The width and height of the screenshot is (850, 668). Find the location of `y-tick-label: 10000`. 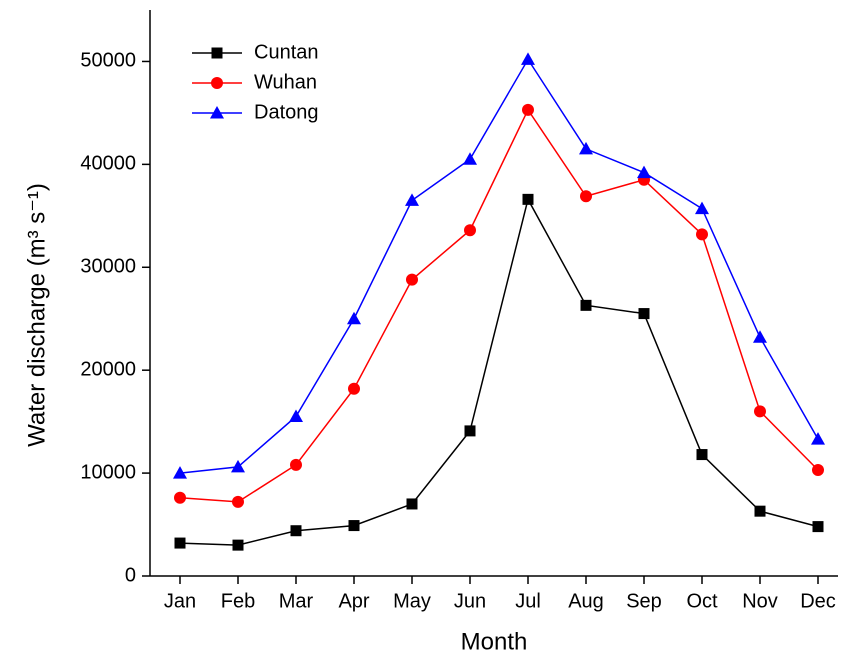

y-tick-label: 10000 is located at coordinates (108, 472).